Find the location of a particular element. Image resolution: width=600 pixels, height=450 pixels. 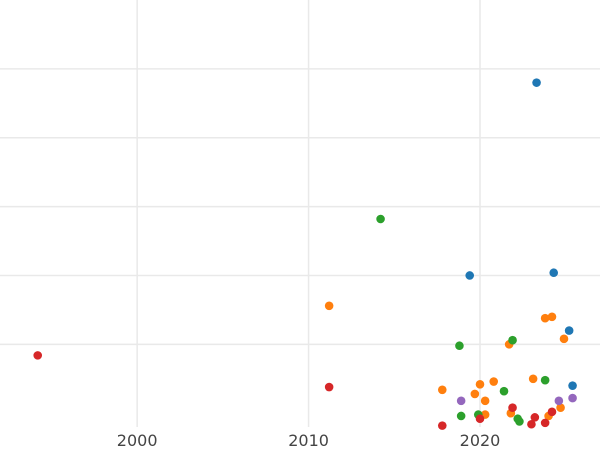

tick-labels: 2000 2010 2020 is located at coordinates (309, 440).